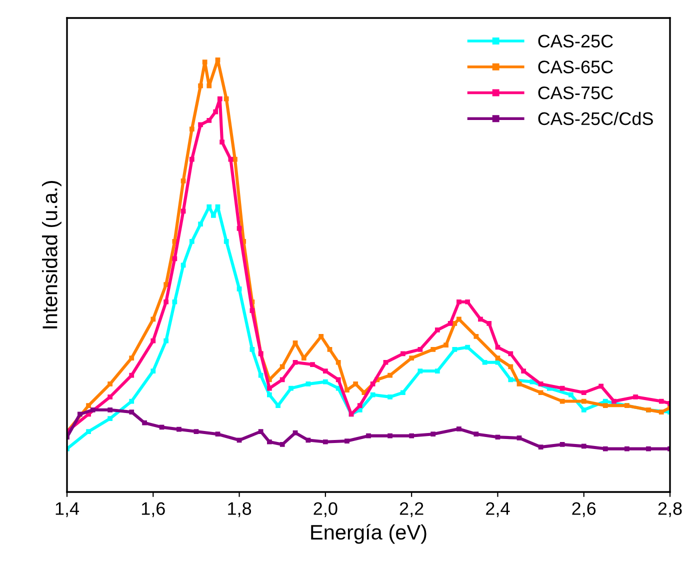 Image resolution: width=684 pixels, height=575 pixels. What do you see at coordinates (326, 510) in the screenshot?
I see `x-tick-label: 2,0` at bounding box center [326, 510].